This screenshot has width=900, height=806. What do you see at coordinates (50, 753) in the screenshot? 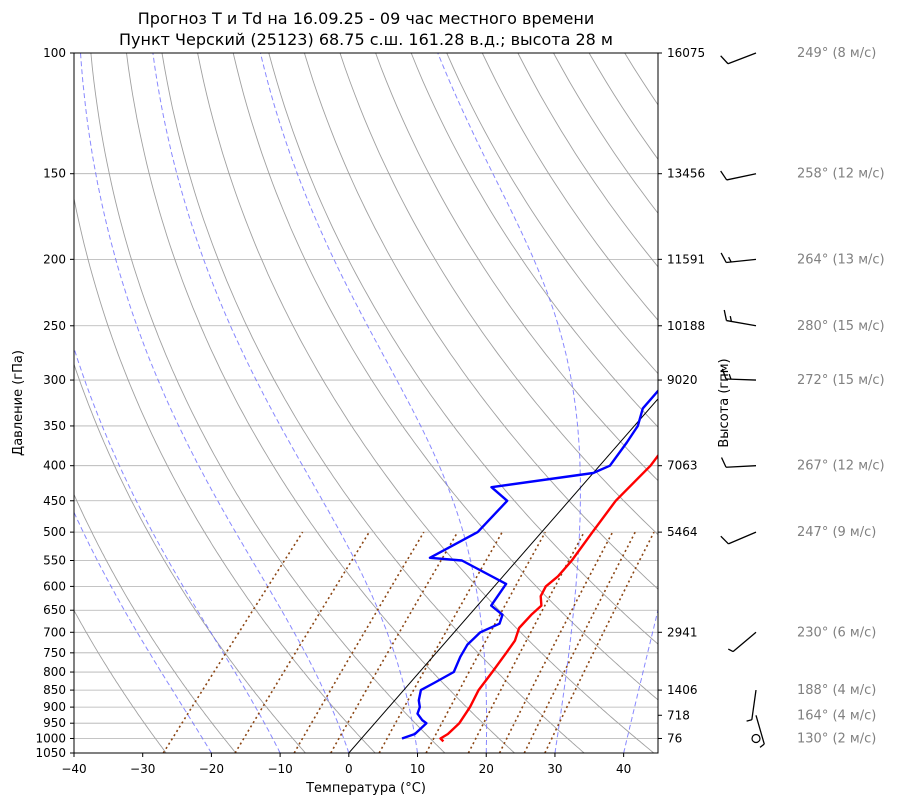
I see `y-tick-label: 1050` at bounding box center [50, 753].